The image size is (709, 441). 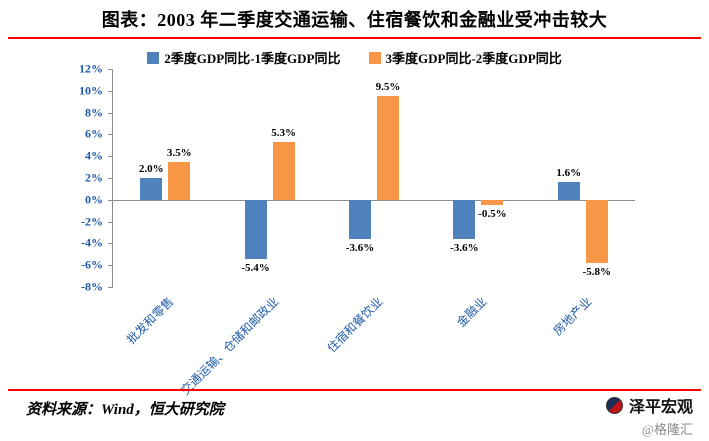 What do you see at coordinates (596, 272) in the screenshot?
I see `bar-value-label: -5.8%` at bounding box center [596, 272].